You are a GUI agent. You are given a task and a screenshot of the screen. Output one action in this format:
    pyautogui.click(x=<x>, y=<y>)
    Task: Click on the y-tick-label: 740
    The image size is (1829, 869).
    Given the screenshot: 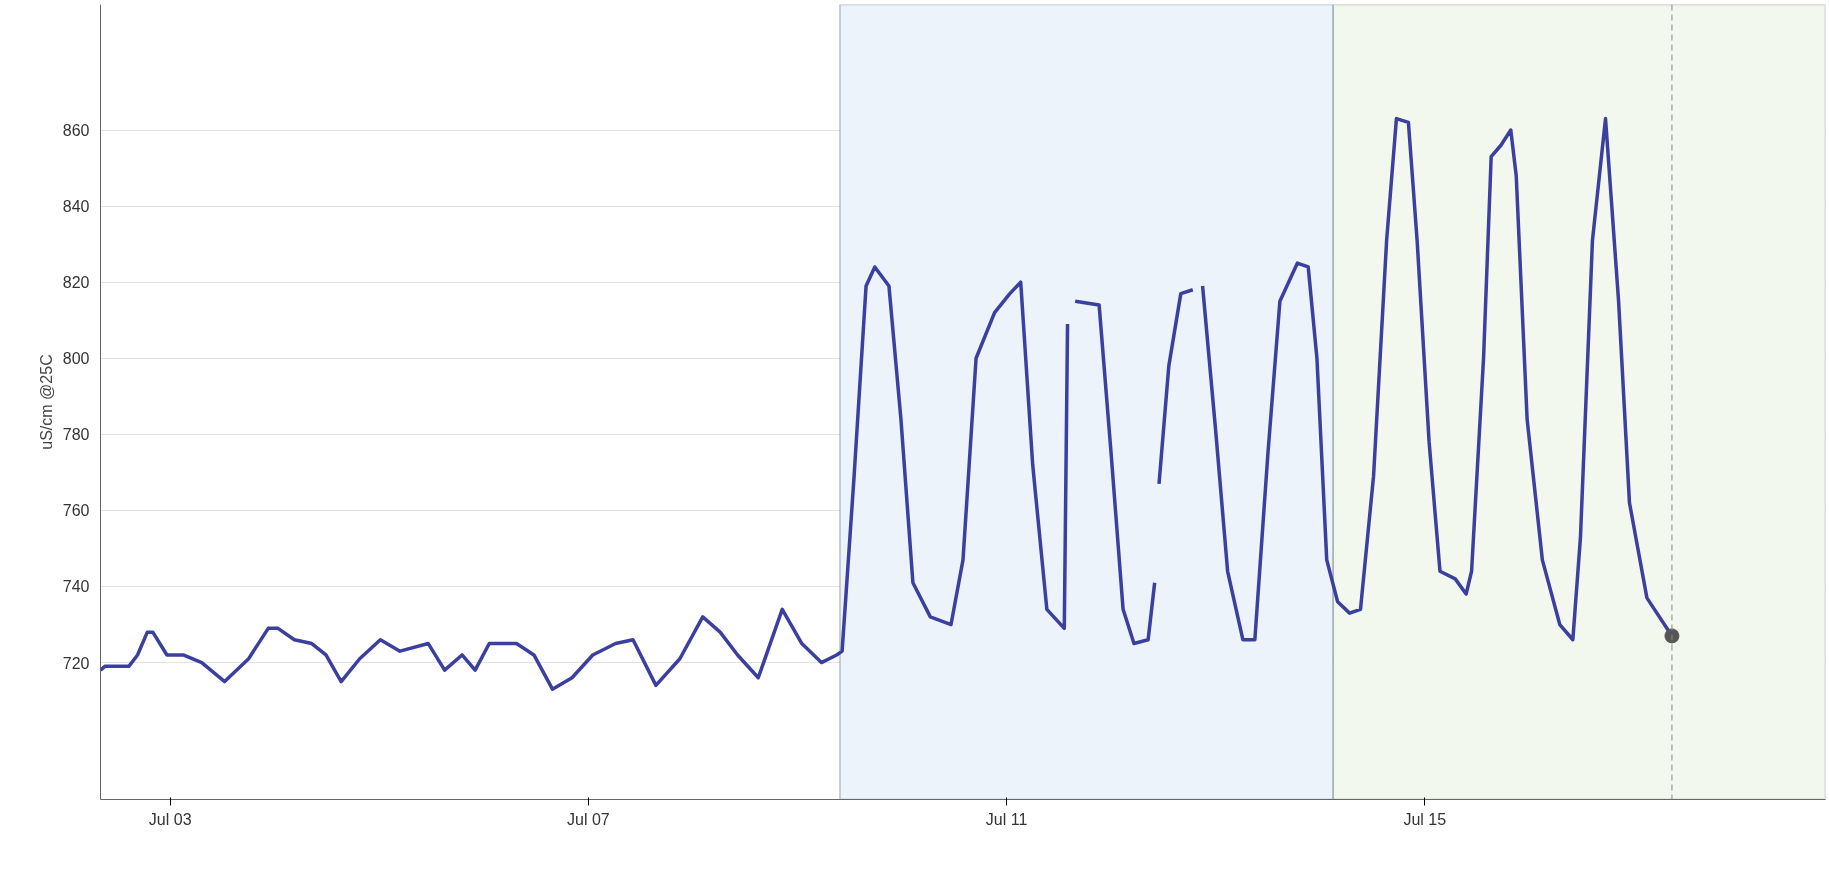 What is the action you would take?
    pyautogui.click(x=76, y=587)
    